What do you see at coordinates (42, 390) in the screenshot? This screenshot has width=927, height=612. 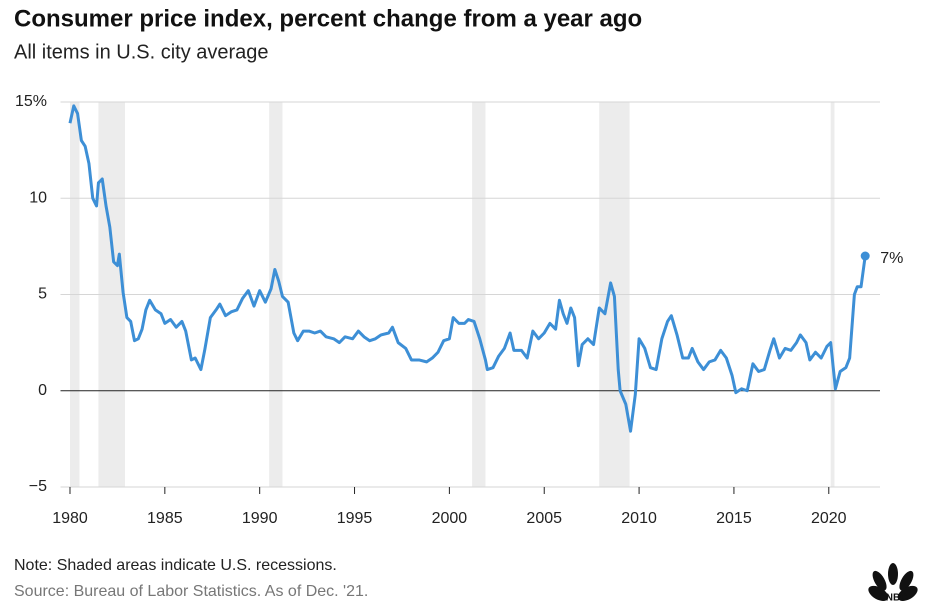 I see `y-tick-label: 0` at bounding box center [42, 390].